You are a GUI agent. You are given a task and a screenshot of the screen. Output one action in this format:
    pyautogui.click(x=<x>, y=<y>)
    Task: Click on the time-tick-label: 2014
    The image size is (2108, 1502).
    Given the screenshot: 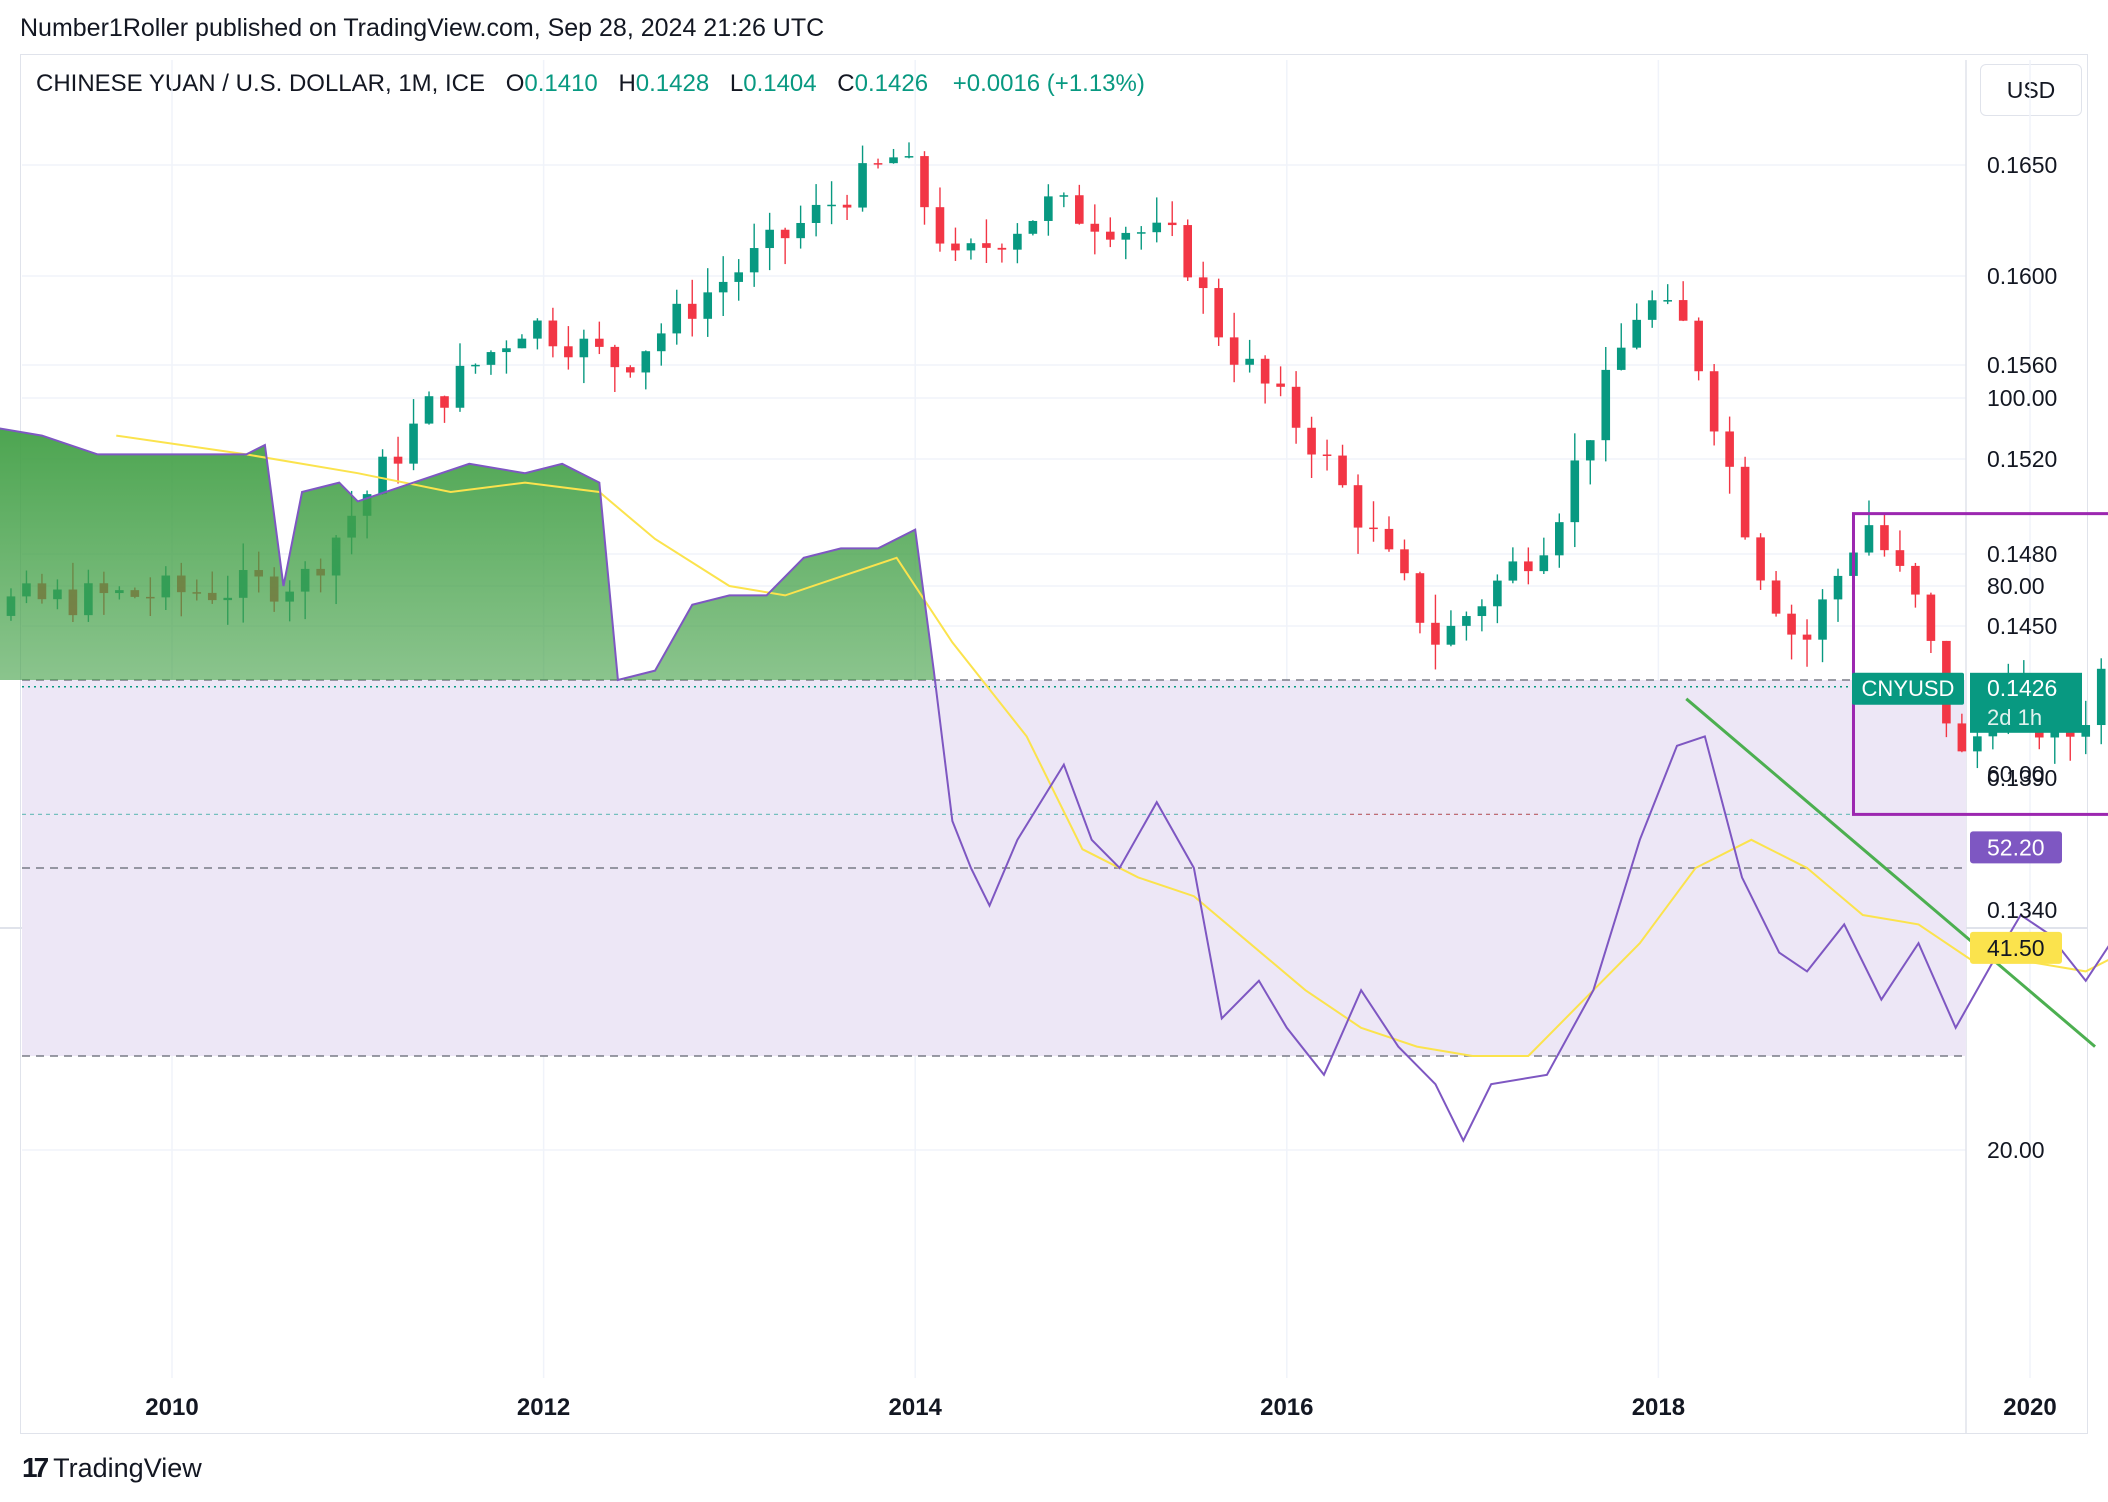 What is the action you would take?
    pyautogui.click(x=916, y=1407)
    